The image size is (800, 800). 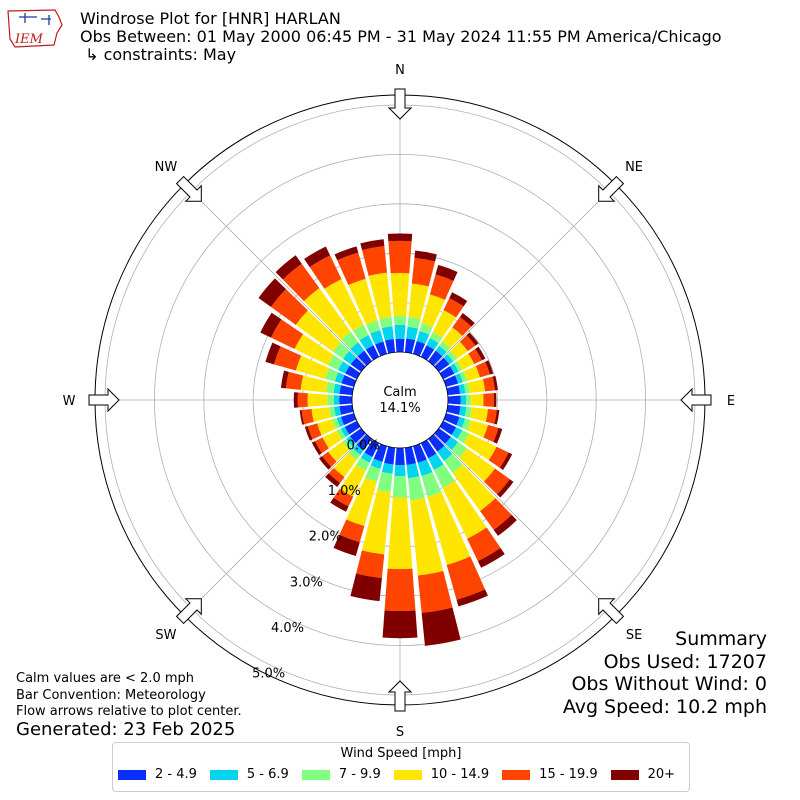 What do you see at coordinates (460, 774) in the screenshot?
I see `legend-label: 10 - 14.9` at bounding box center [460, 774].